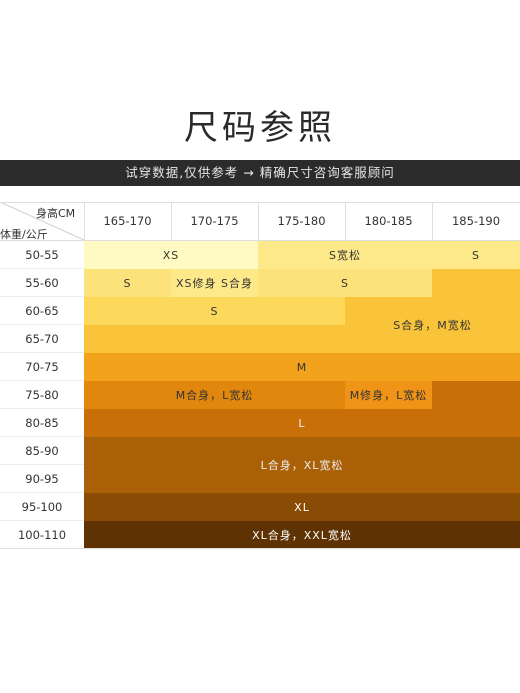 This screenshot has width=520, height=693. What do you see at coordinates (302, 507) in the screenshot?
I see `size-cell: XL` at bounding box center [302, 507].